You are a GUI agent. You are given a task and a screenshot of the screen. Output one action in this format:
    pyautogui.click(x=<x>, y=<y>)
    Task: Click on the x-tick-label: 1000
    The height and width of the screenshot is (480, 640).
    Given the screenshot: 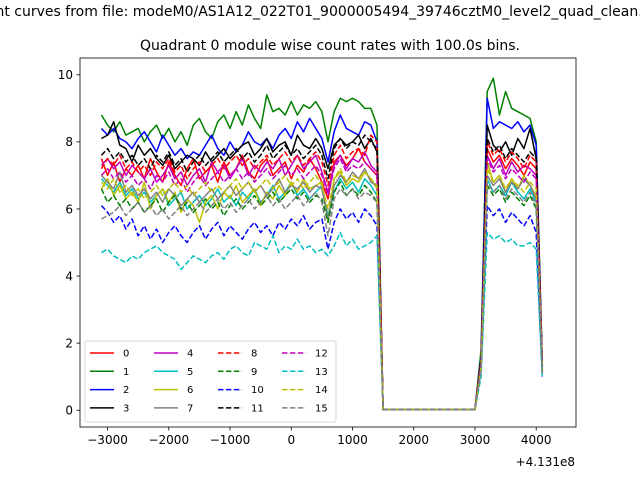 What is the action you would take?
    pyautogui.click(x=352, y=440)
    